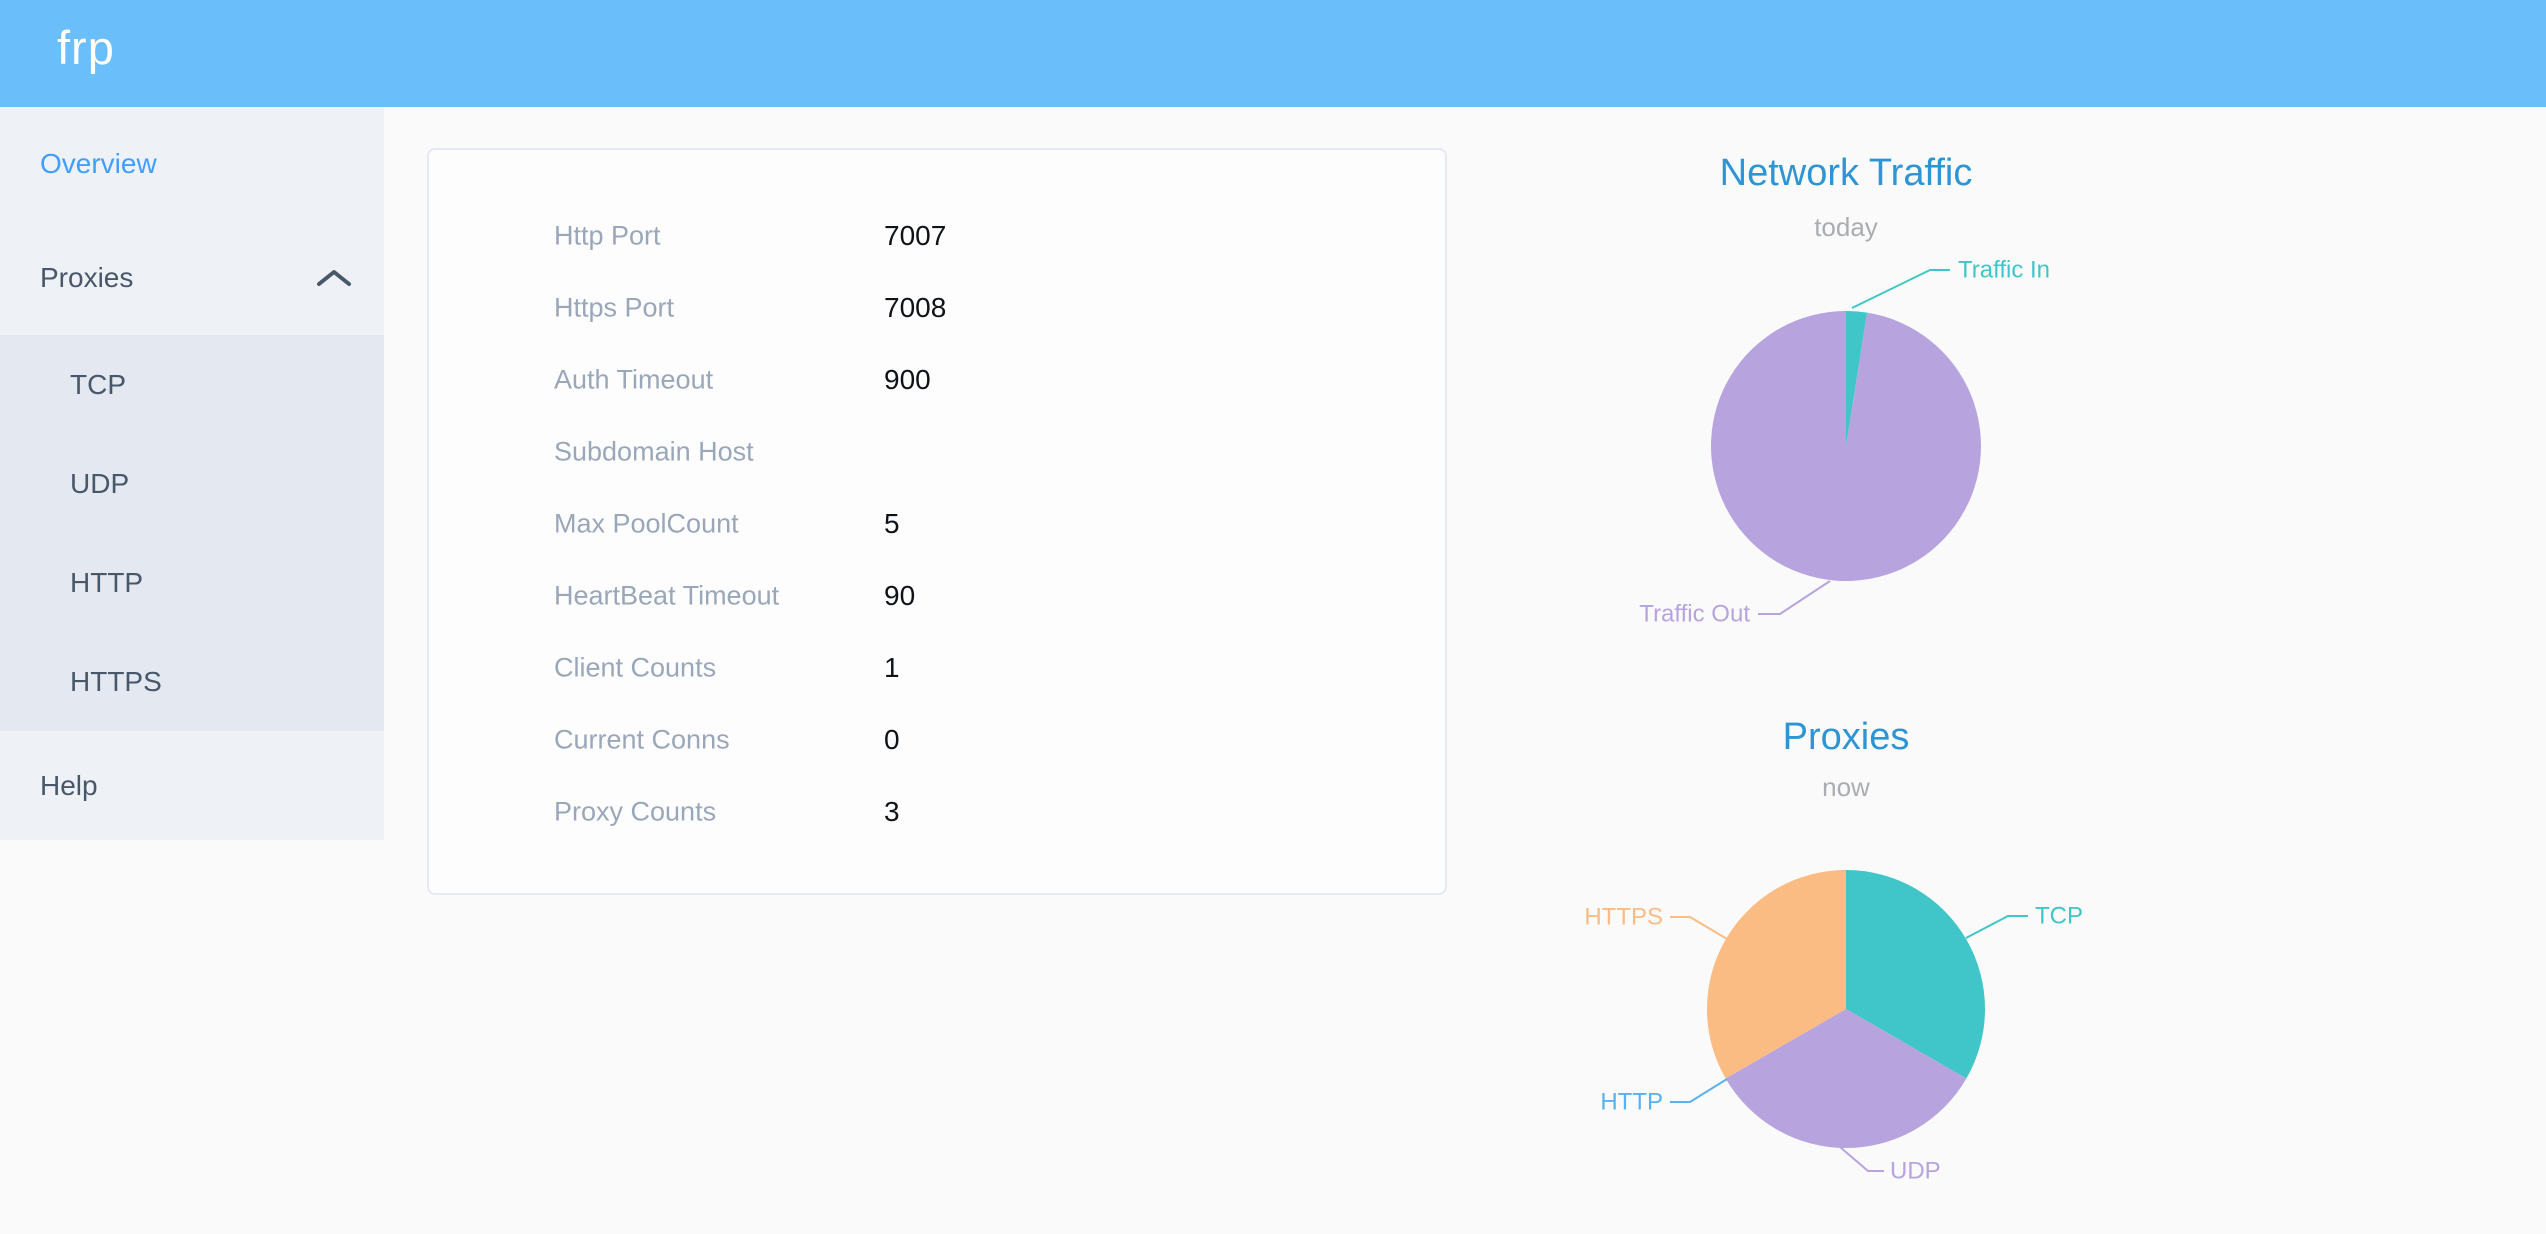 This screenshot has height=1234, width=2546. What do you see at coordinates (907, 379) in the screenshot?
I see `info-value: 900` at bounding box center [907, 379].